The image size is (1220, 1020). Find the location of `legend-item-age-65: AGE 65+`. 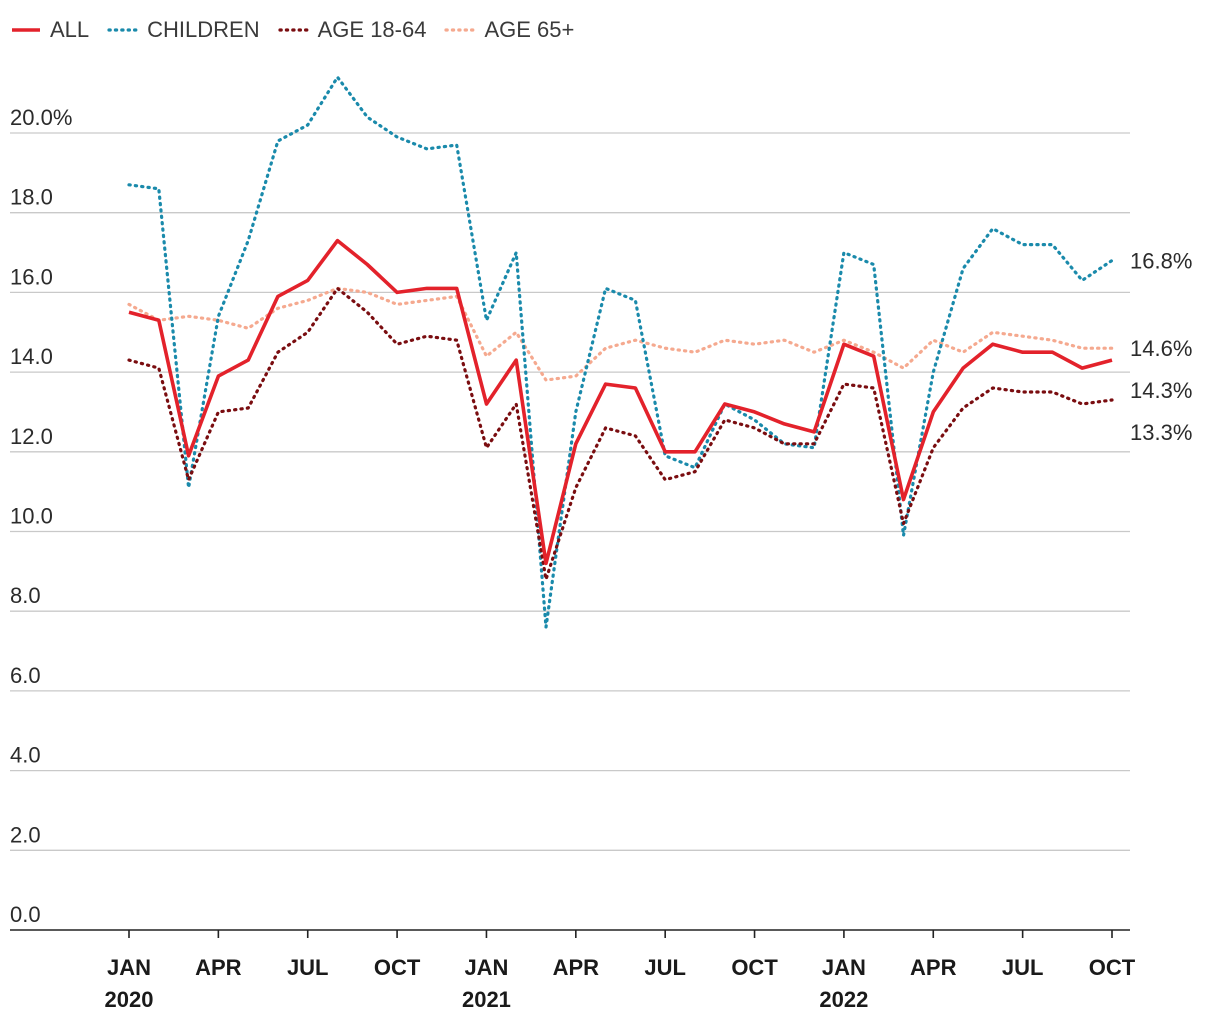

legend-item-age-65: AGE 65+ is located at coordinates (509, 30).